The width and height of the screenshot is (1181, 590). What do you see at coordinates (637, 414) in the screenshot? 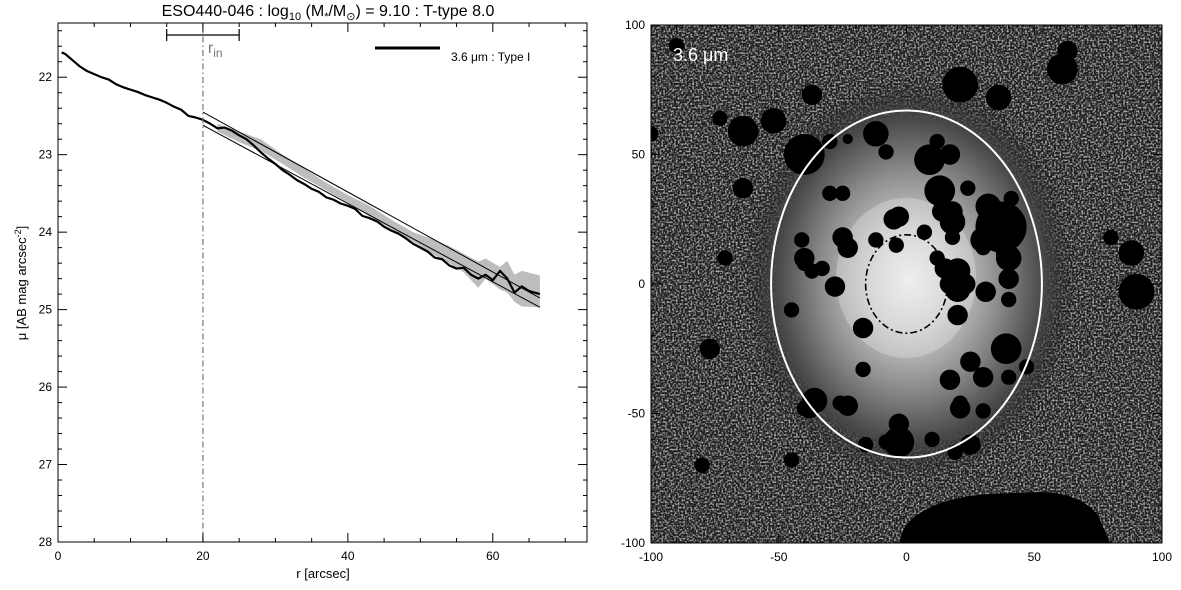
I see `y-tick-label: -50` at bounding box center [637, 414].